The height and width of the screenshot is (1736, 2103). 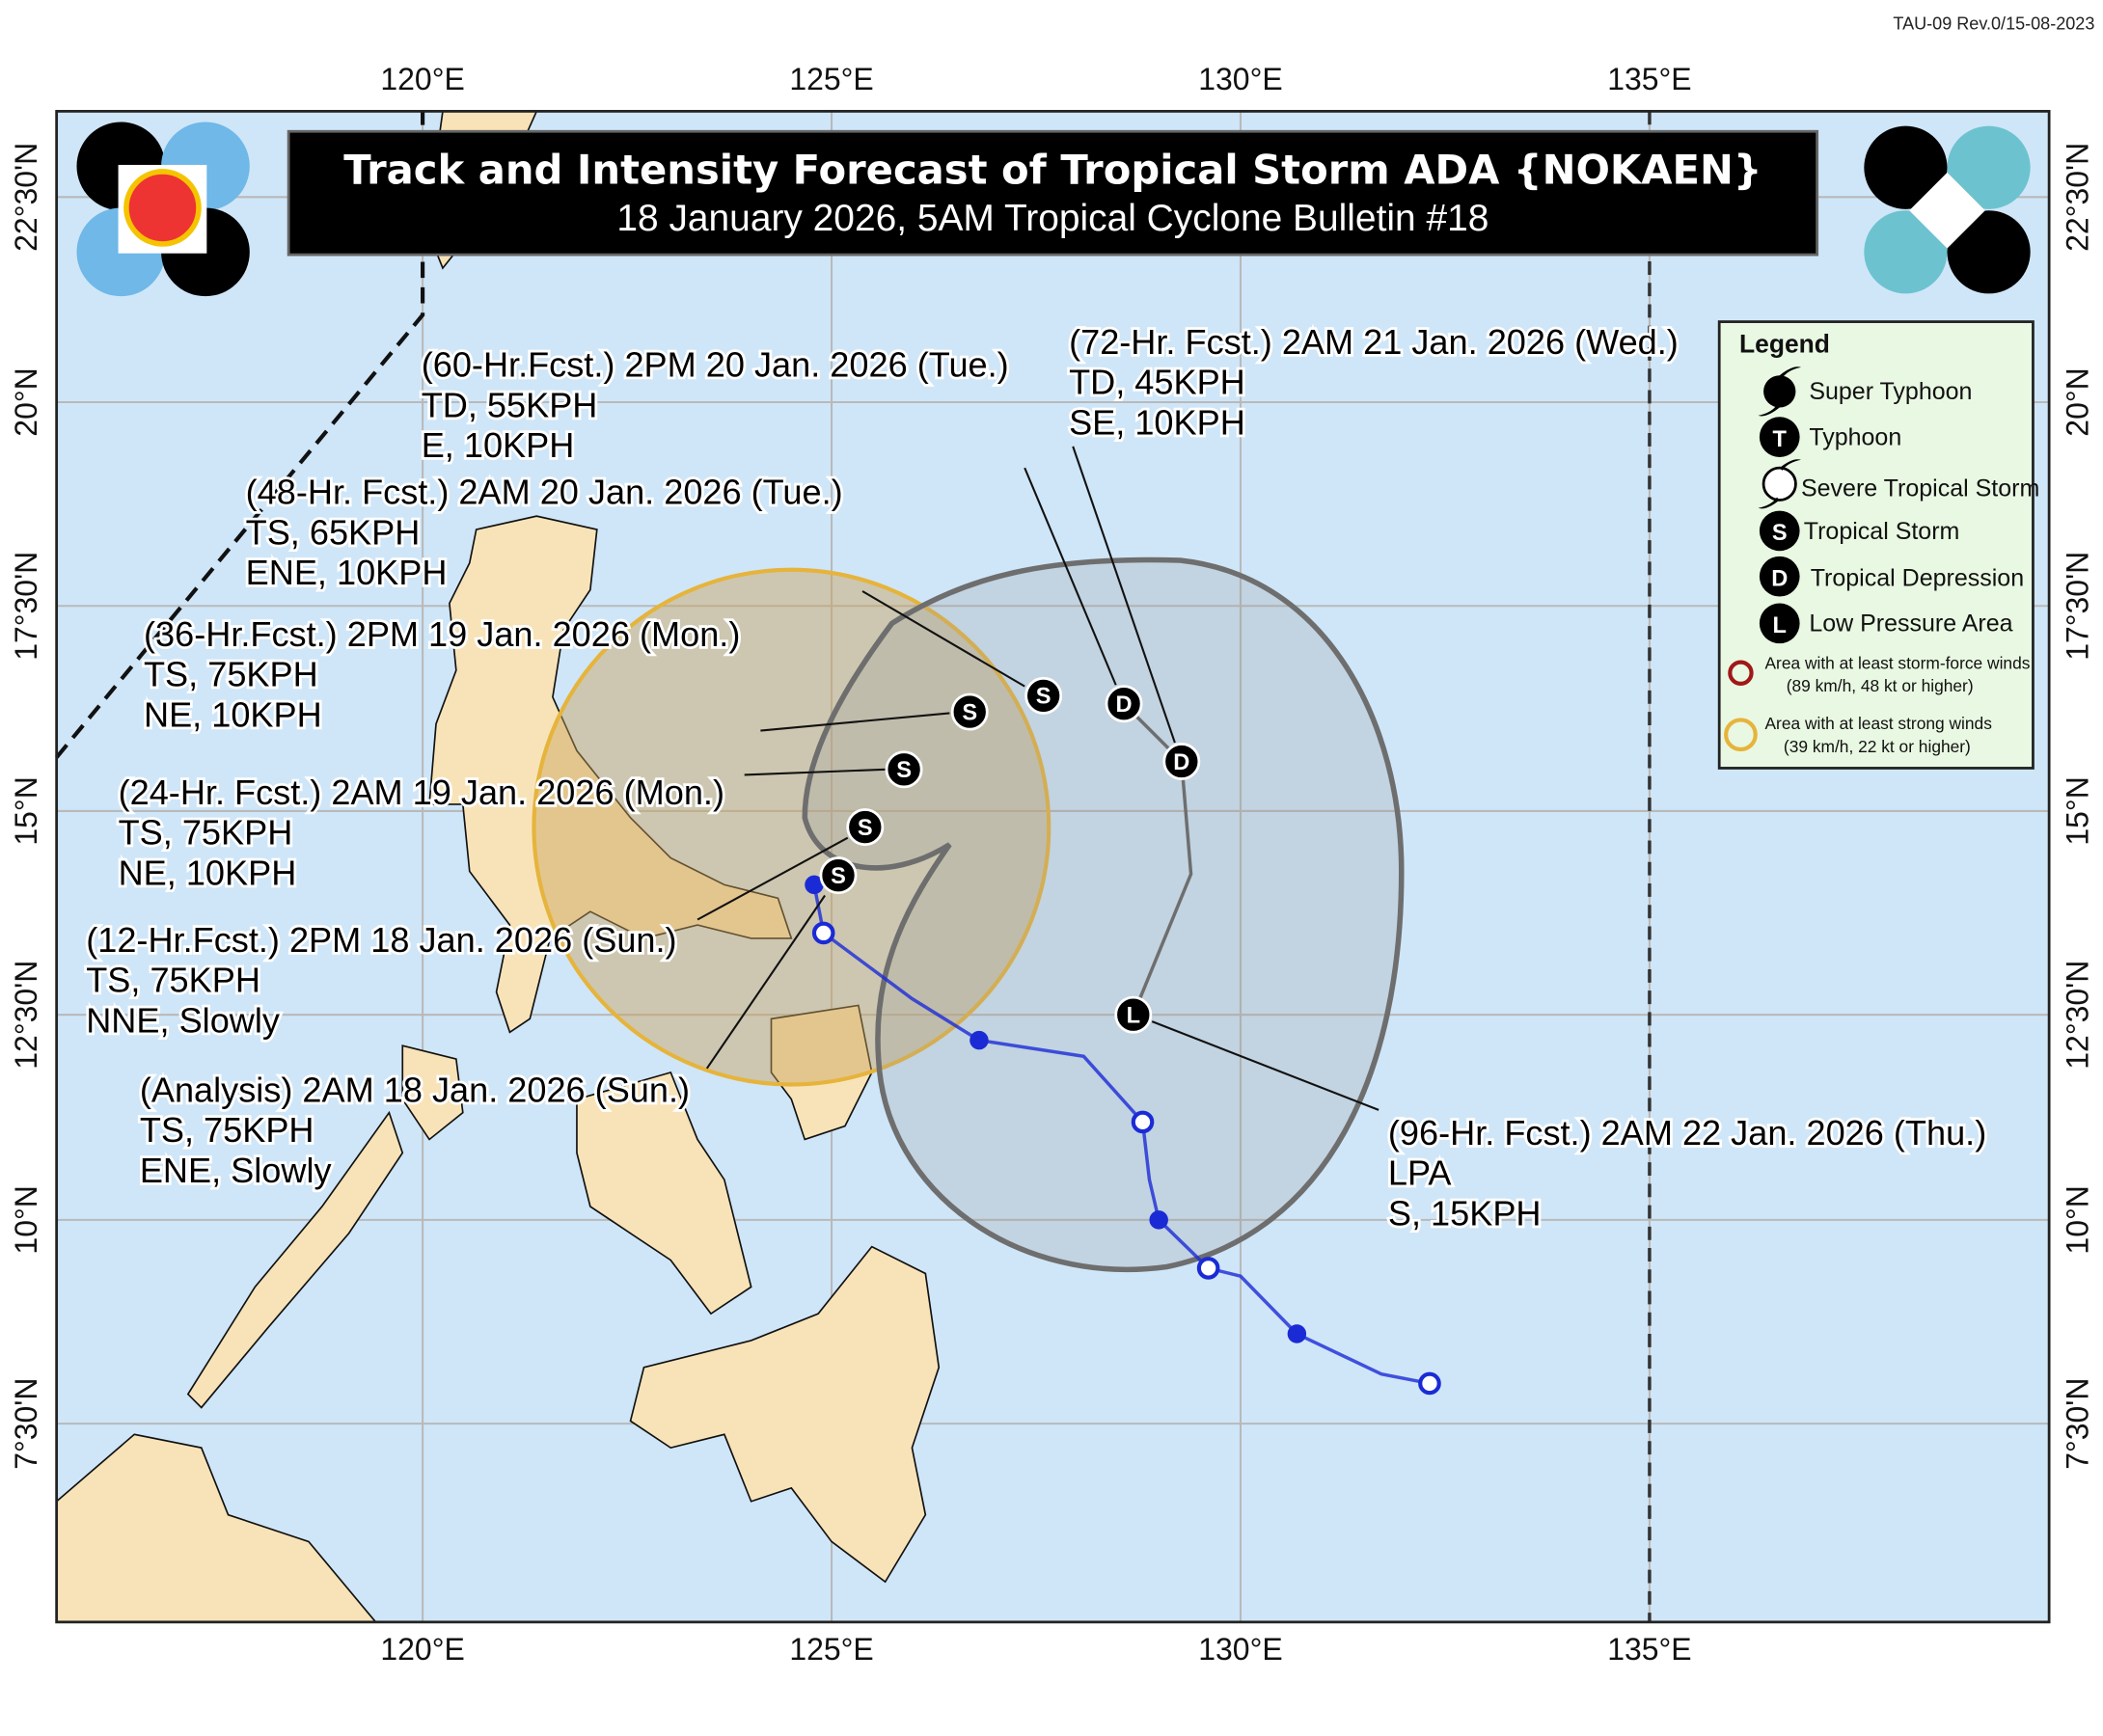 I want to click on lon-labels-bottom: 120°E 125°E 130°E 135°E, so click(x=1035, y=1650).